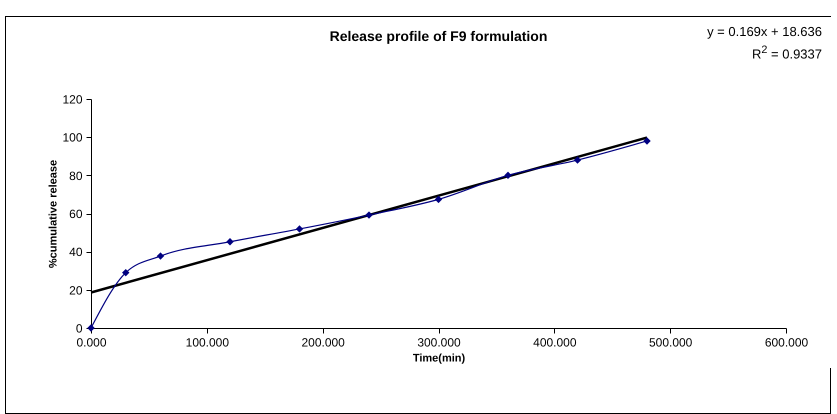  Describe the element at coordinates (91, 343) in the screenshot. I see `x-tick-label: 0.000` at that location.